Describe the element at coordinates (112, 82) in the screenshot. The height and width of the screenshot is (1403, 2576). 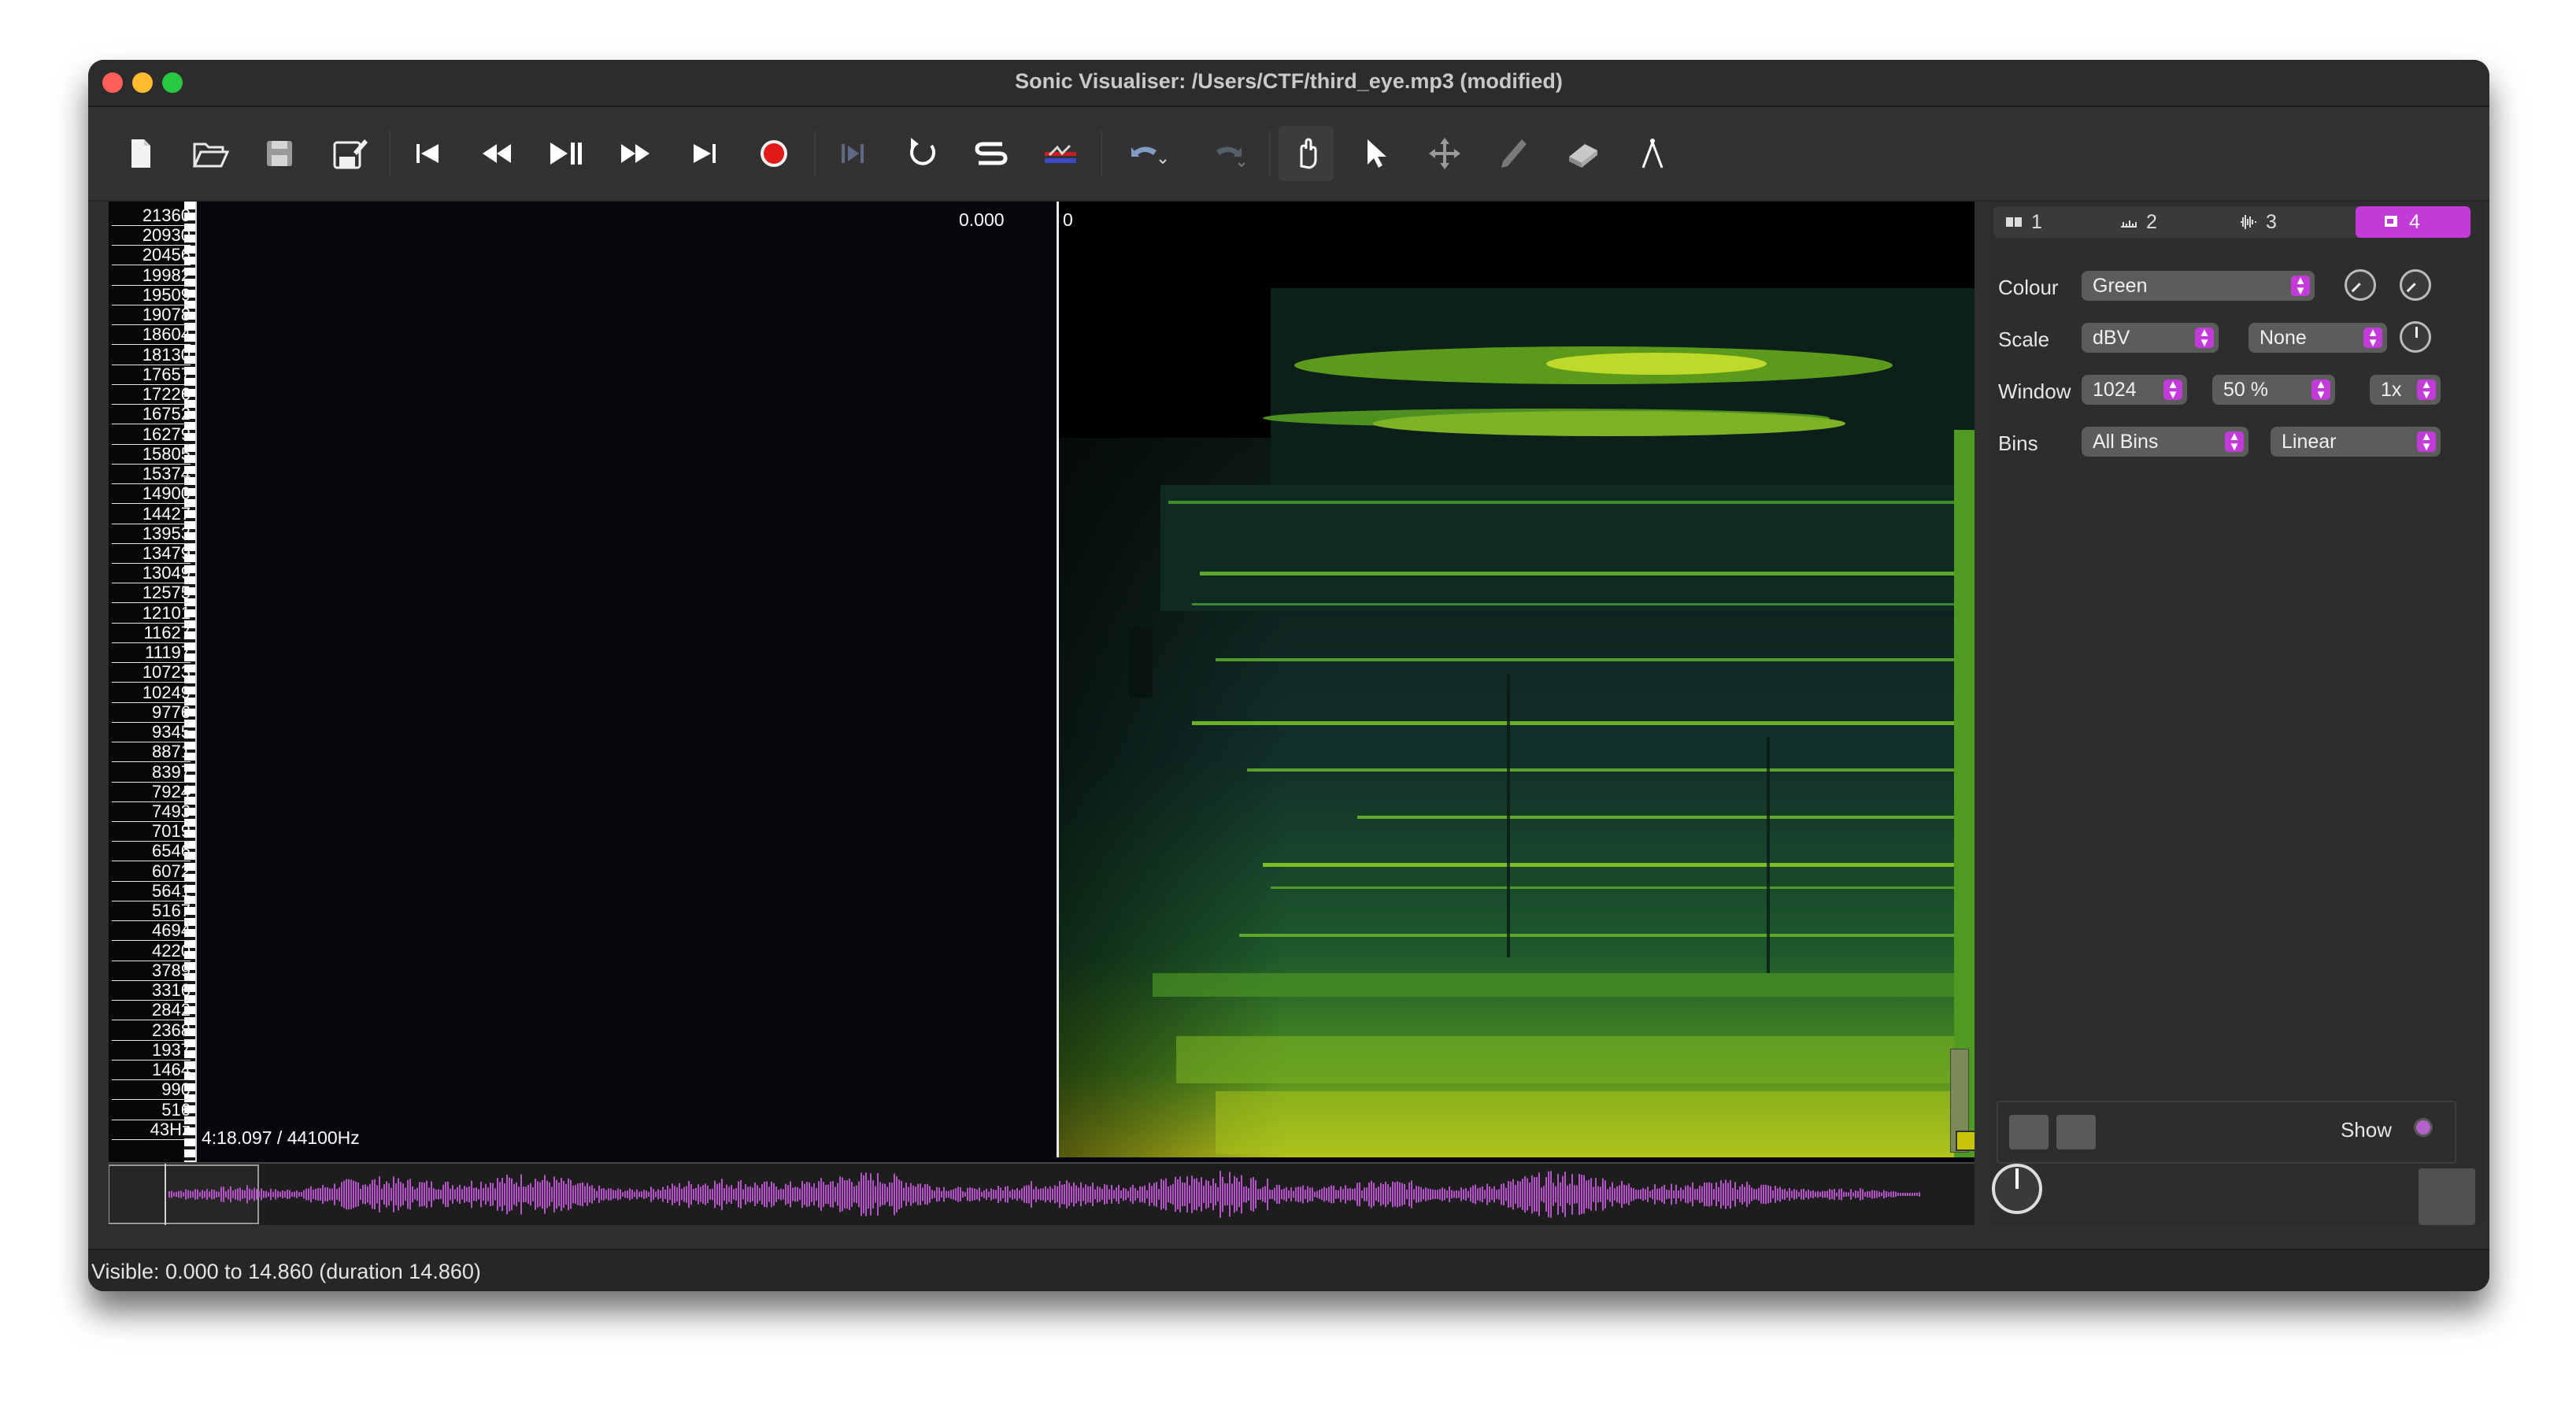
I see `close-window-button` at that location.